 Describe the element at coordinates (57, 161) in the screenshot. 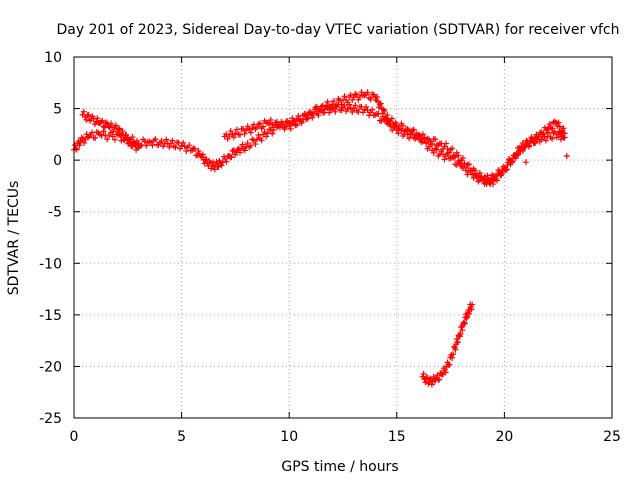

I see `y-tick-label: 0` at that location.